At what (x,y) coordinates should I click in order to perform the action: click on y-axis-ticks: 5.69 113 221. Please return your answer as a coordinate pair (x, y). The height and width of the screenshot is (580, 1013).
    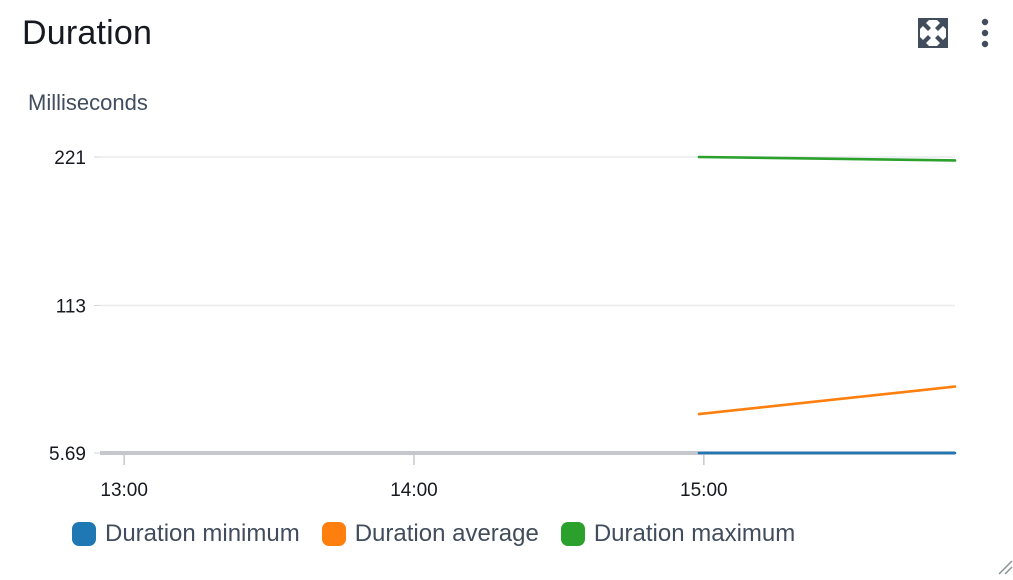
    Looking at the image, I should click on (74, 306).